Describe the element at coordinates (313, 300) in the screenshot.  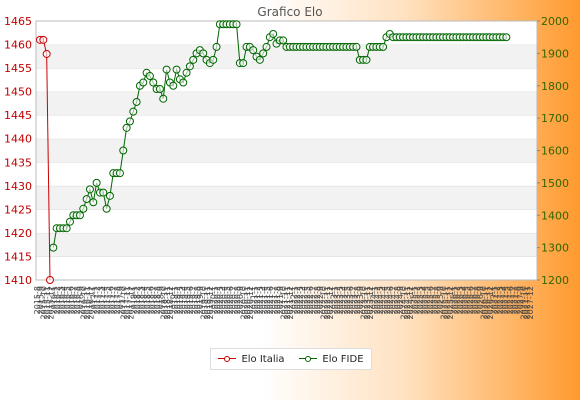
I see `x-tick-label: 2022-7` at that location.